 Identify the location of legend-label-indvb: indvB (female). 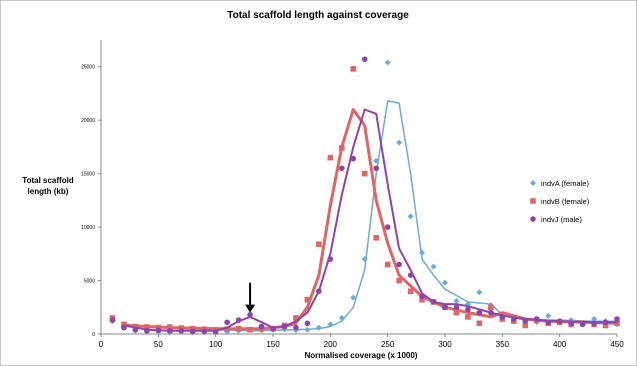
(565, 201).